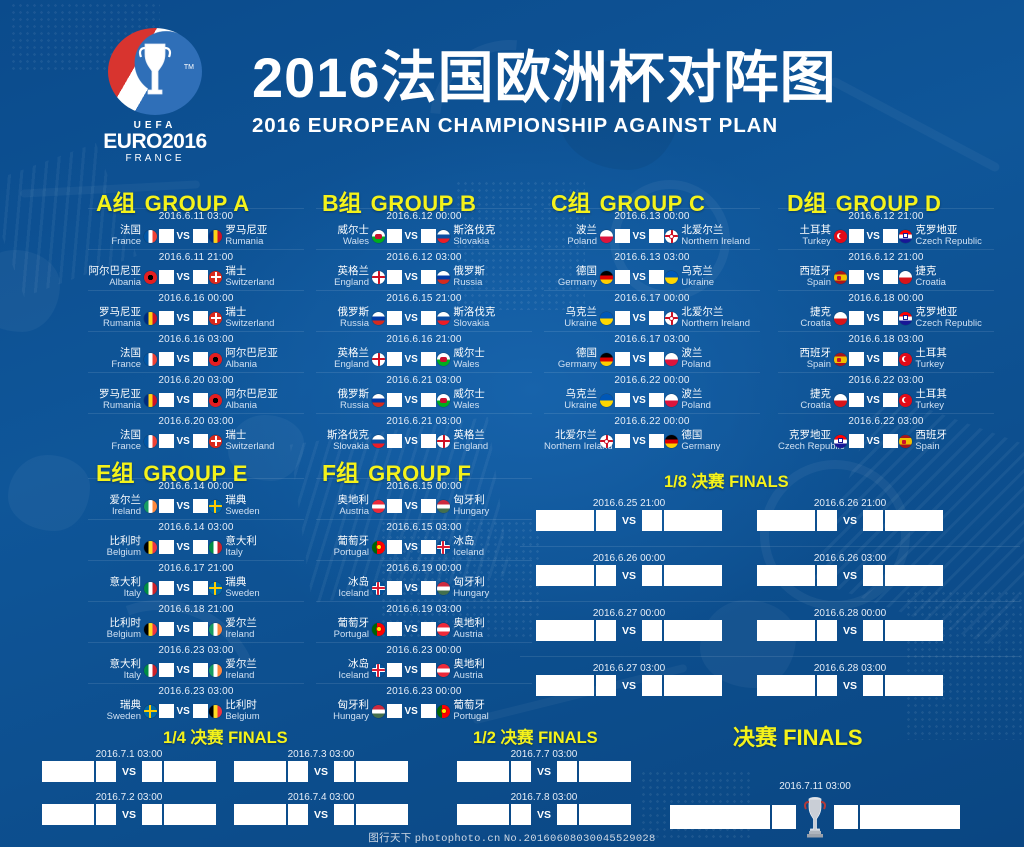  Describe the element at coordinates (846, 817) in the screenshot. I see `final-away-score-box` at that location.